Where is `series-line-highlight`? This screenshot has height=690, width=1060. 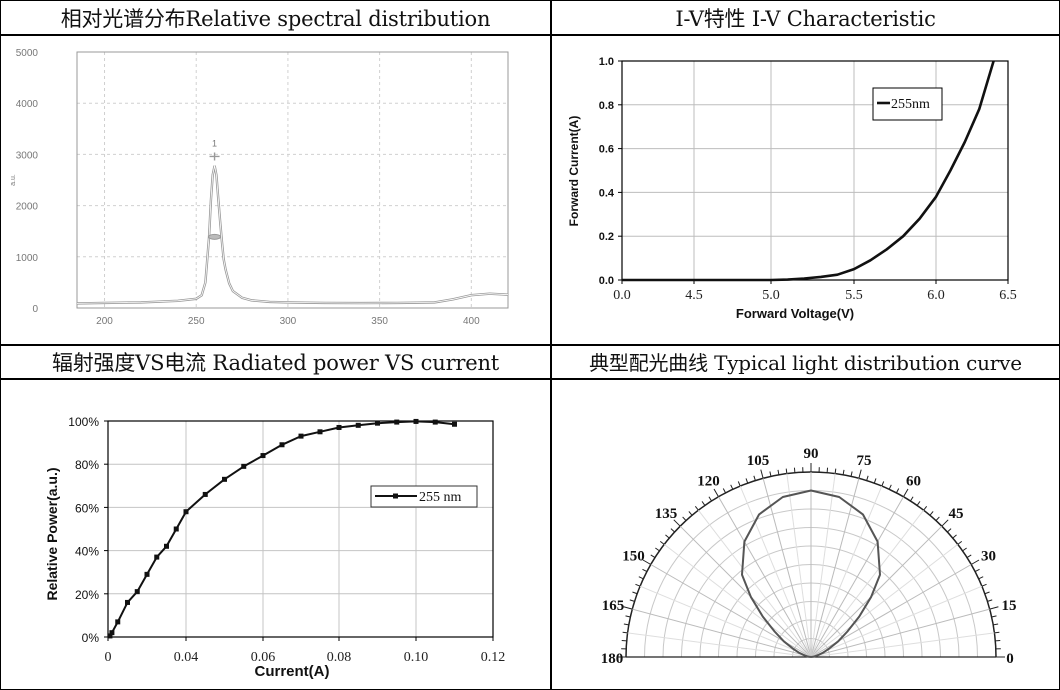 series-line-highlight is located at coordinates (292, 234).